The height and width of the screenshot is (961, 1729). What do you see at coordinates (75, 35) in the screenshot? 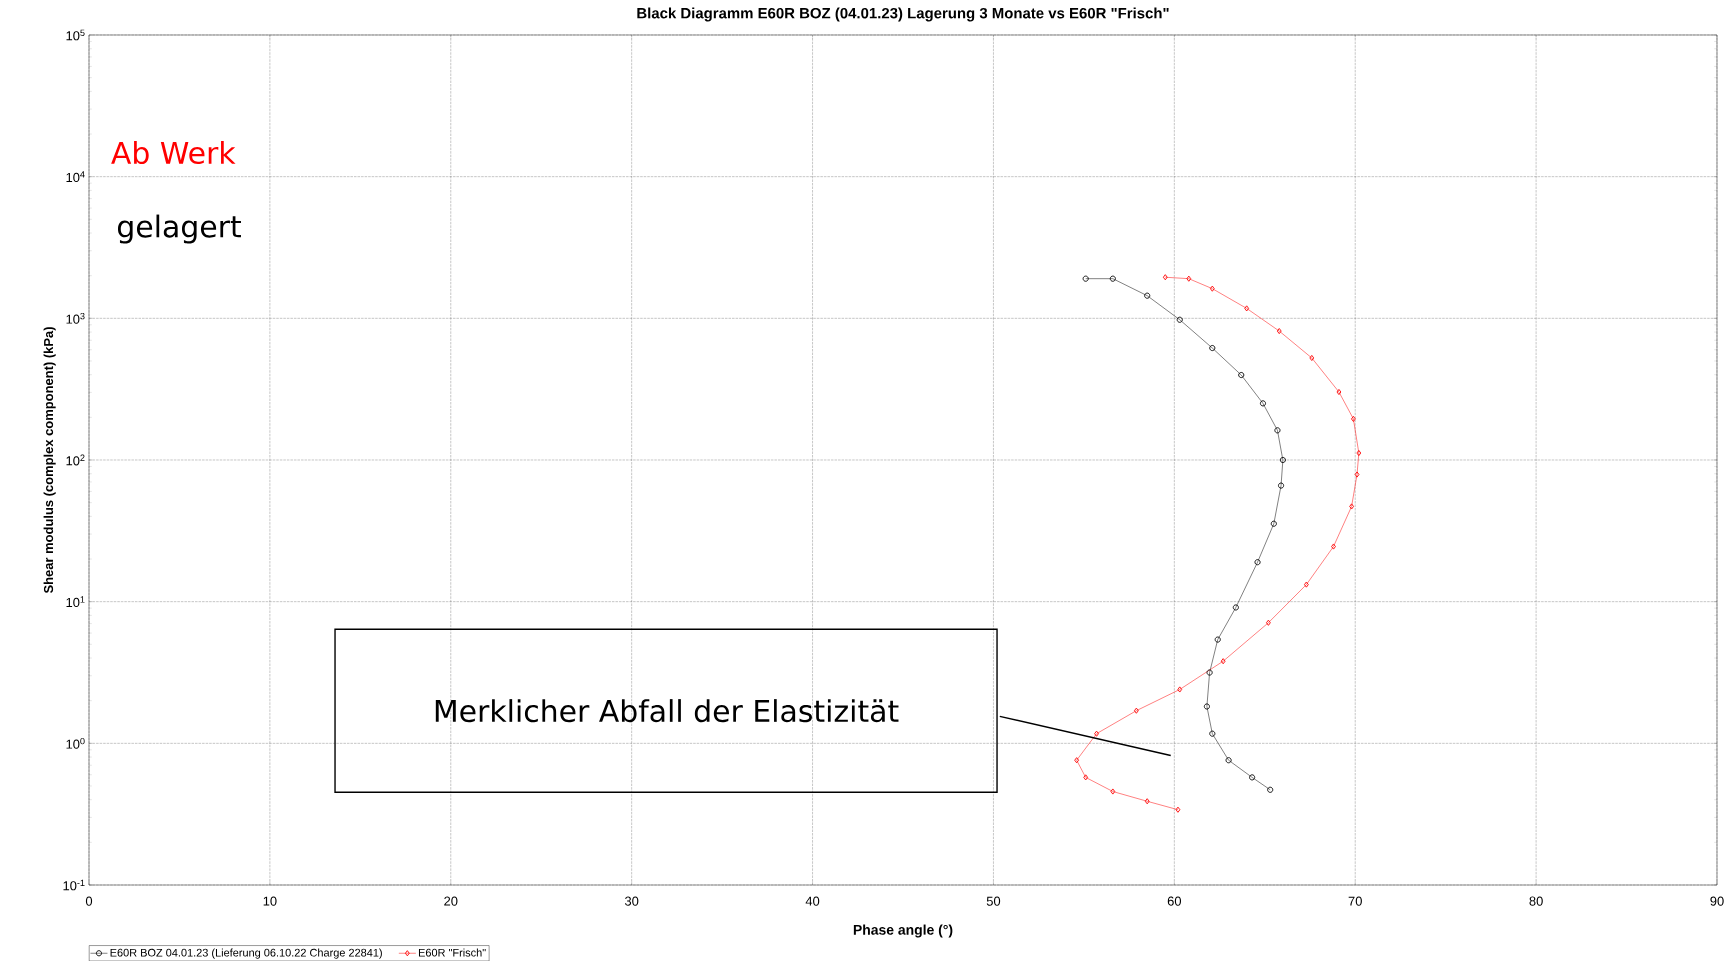
I see `y-tick-label: 10$^{5}$` at bounding box center [75, 35].